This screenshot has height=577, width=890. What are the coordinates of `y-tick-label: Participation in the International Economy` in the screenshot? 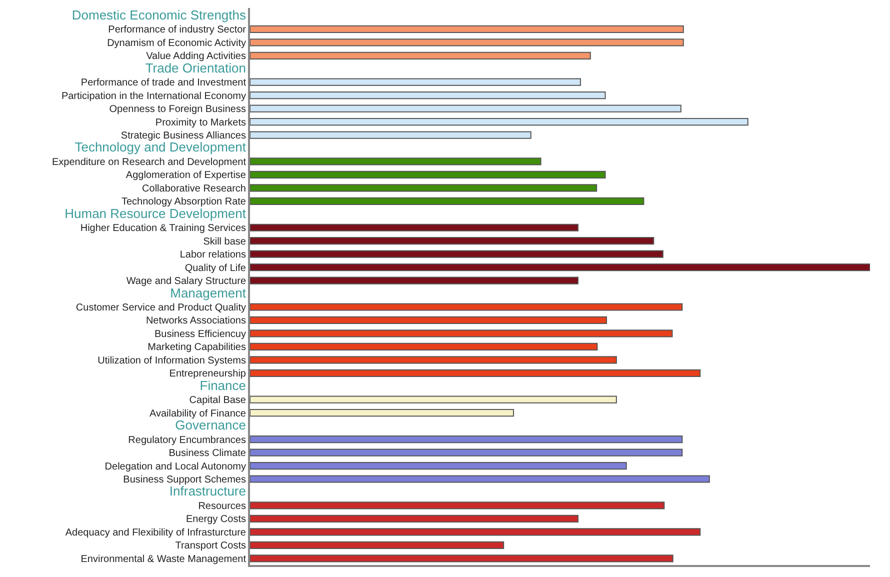 It's located at (153, 96).